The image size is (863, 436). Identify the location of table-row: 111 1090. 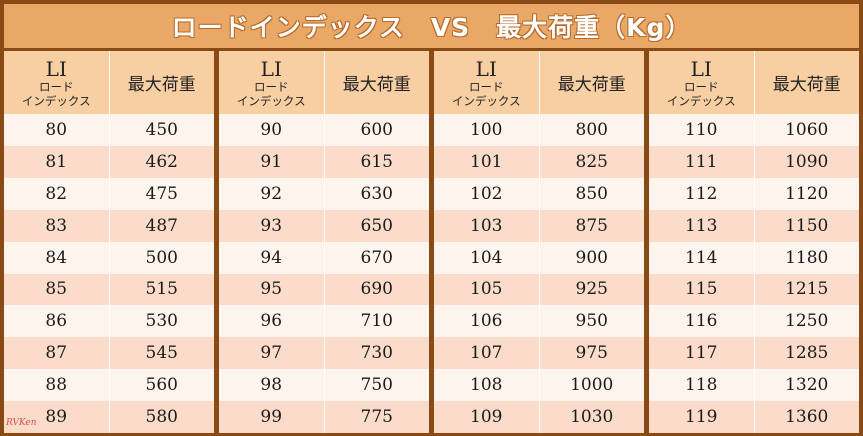
(754, 161).